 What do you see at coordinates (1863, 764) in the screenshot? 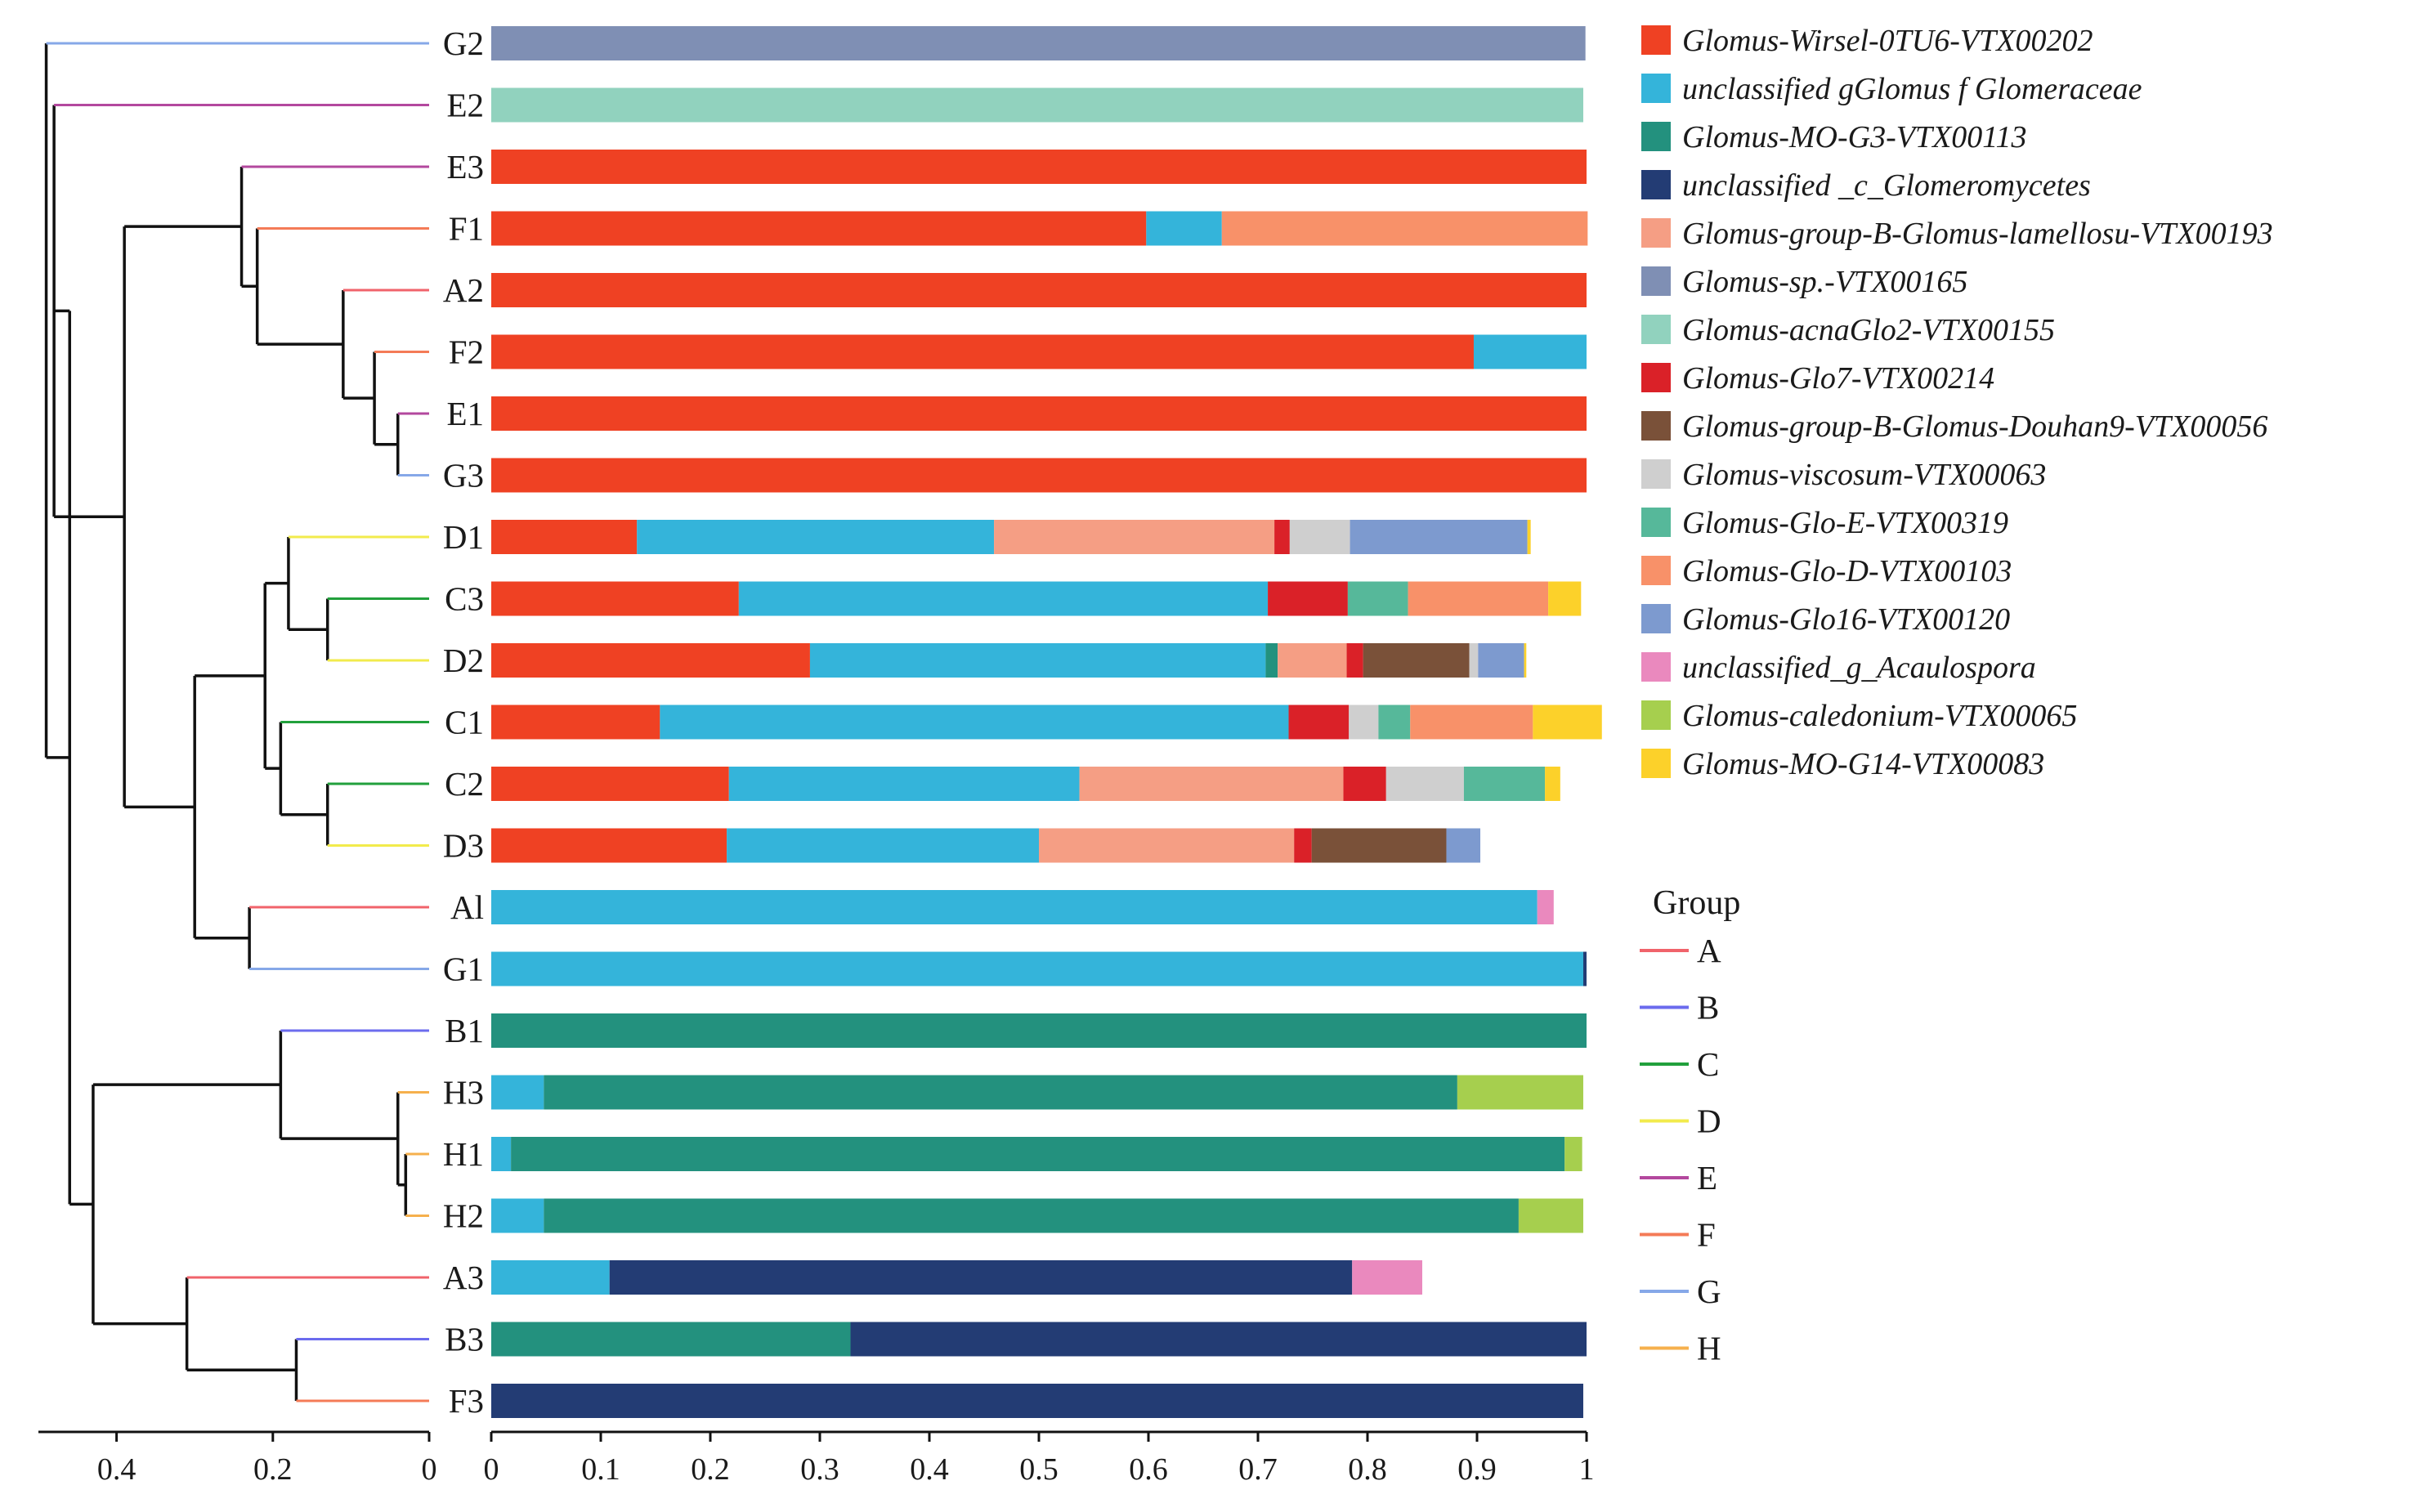
I see `legend-label-glomus-mo-g14-vtx00083: Glomus-MO-G14-VTX00083` at bounding box center [1863, 764].